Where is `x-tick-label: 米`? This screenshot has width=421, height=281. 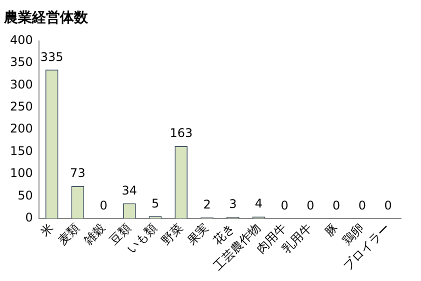 x-tick-label: 米 is located at coordinates (47, 230).